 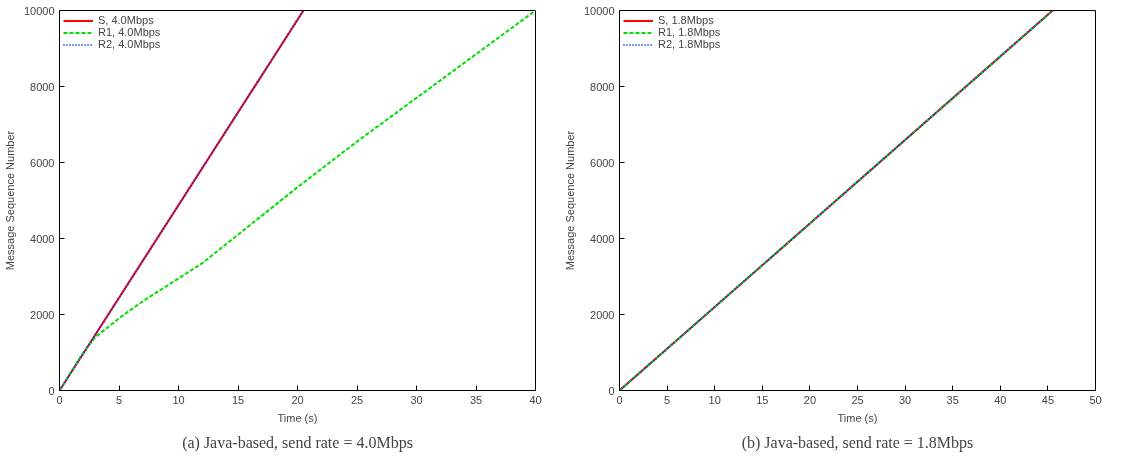 What do you see at coordinates (686, 20) in the screenshot?
I see `legend-label: S, 1.8Mbps` at bounding box center [686, 20].